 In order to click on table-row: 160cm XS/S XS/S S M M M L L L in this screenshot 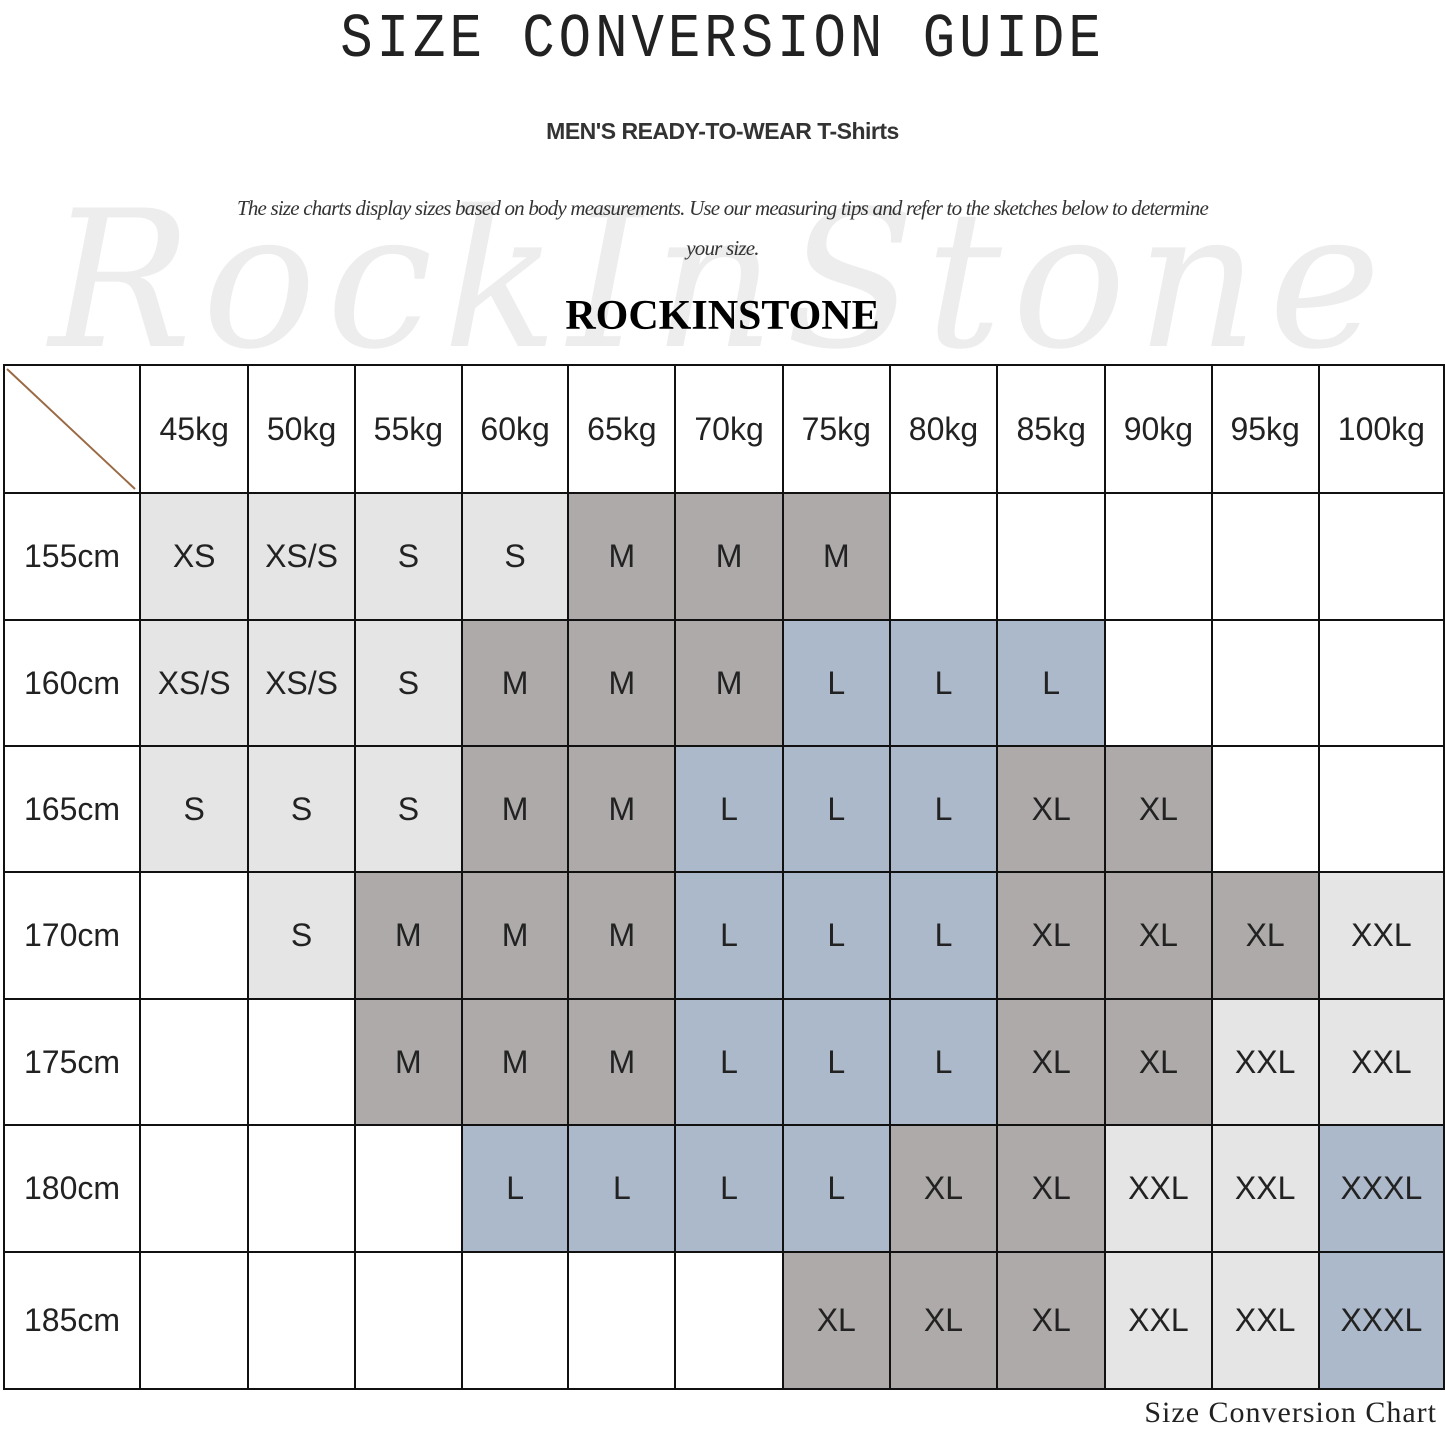, I will do `click(724, 683)`.